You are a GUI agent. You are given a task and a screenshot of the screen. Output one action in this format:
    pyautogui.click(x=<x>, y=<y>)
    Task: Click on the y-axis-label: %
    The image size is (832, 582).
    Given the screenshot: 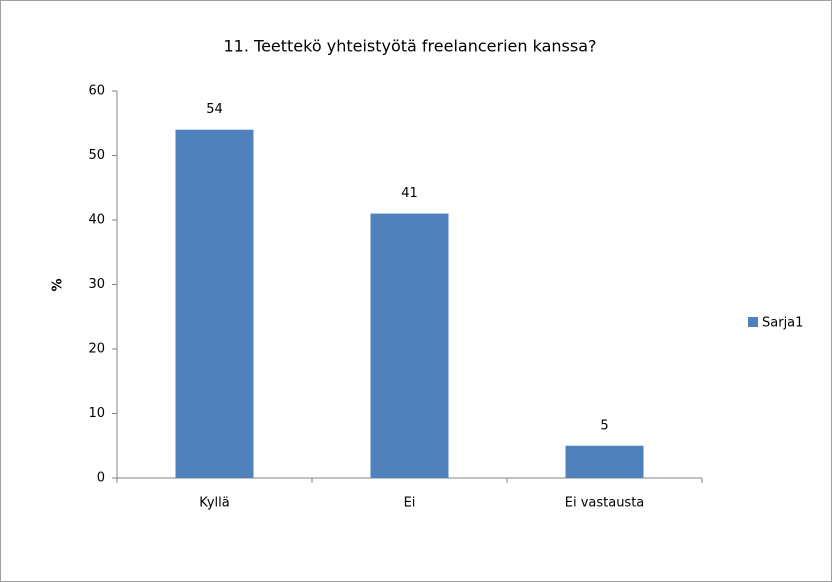 What is the action you would take?
    pyautogui.click(x=58, y=284)
    